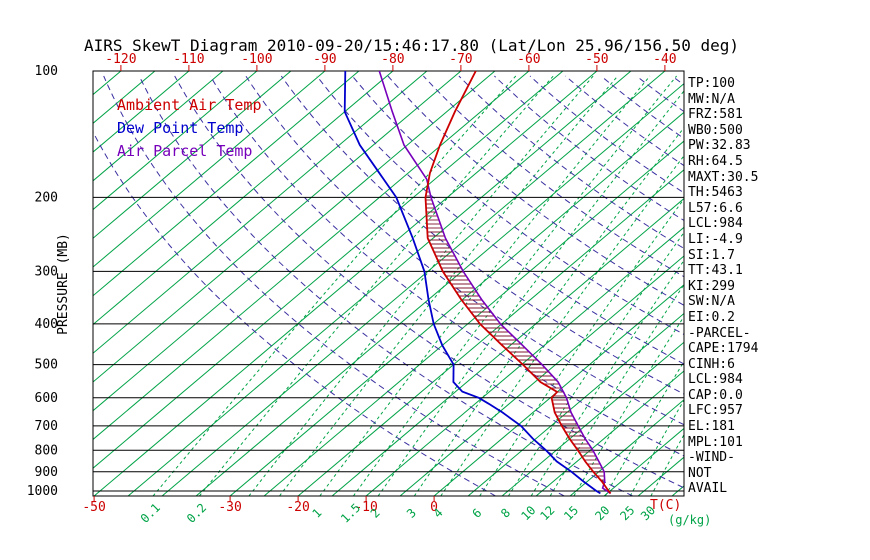 This screenshot has width=870, height=560. I want to click on pressure-tick-label: 500, so click(46, 365).